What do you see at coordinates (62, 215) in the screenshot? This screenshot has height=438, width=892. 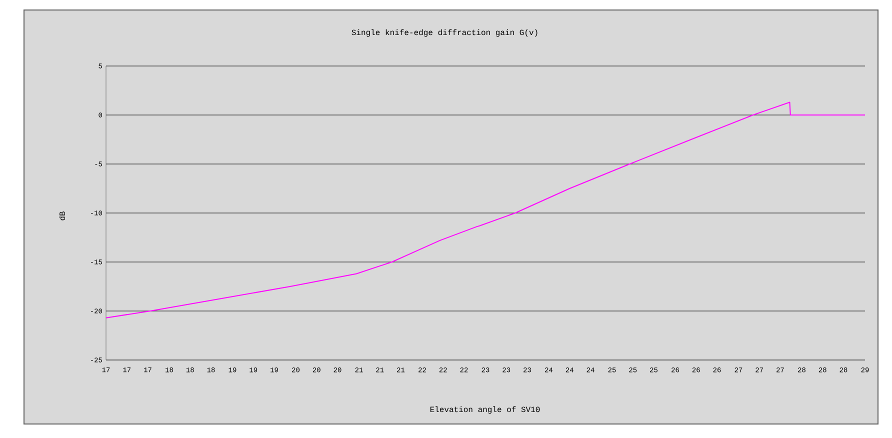 I see `y-axis-title: dB` at bounding box center [62, 215].